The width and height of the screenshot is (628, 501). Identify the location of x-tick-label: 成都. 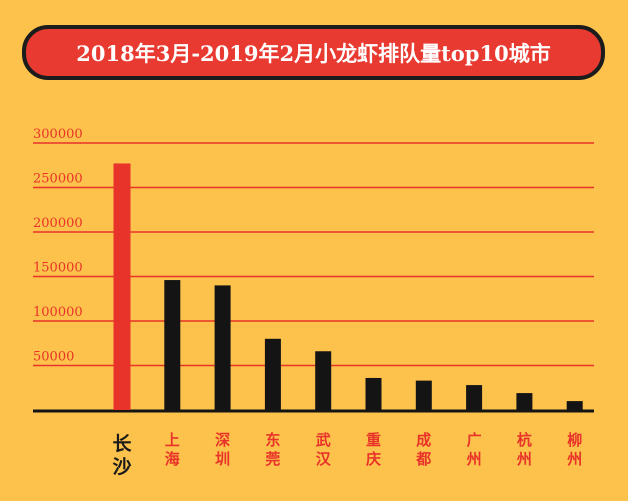
(423, 449).